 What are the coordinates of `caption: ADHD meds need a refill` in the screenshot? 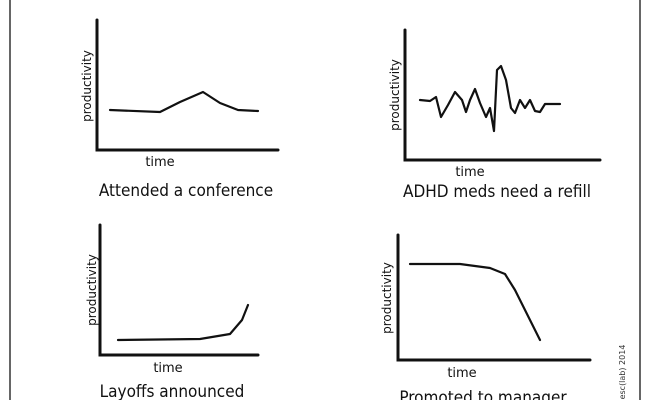 It's located at (497, 192).